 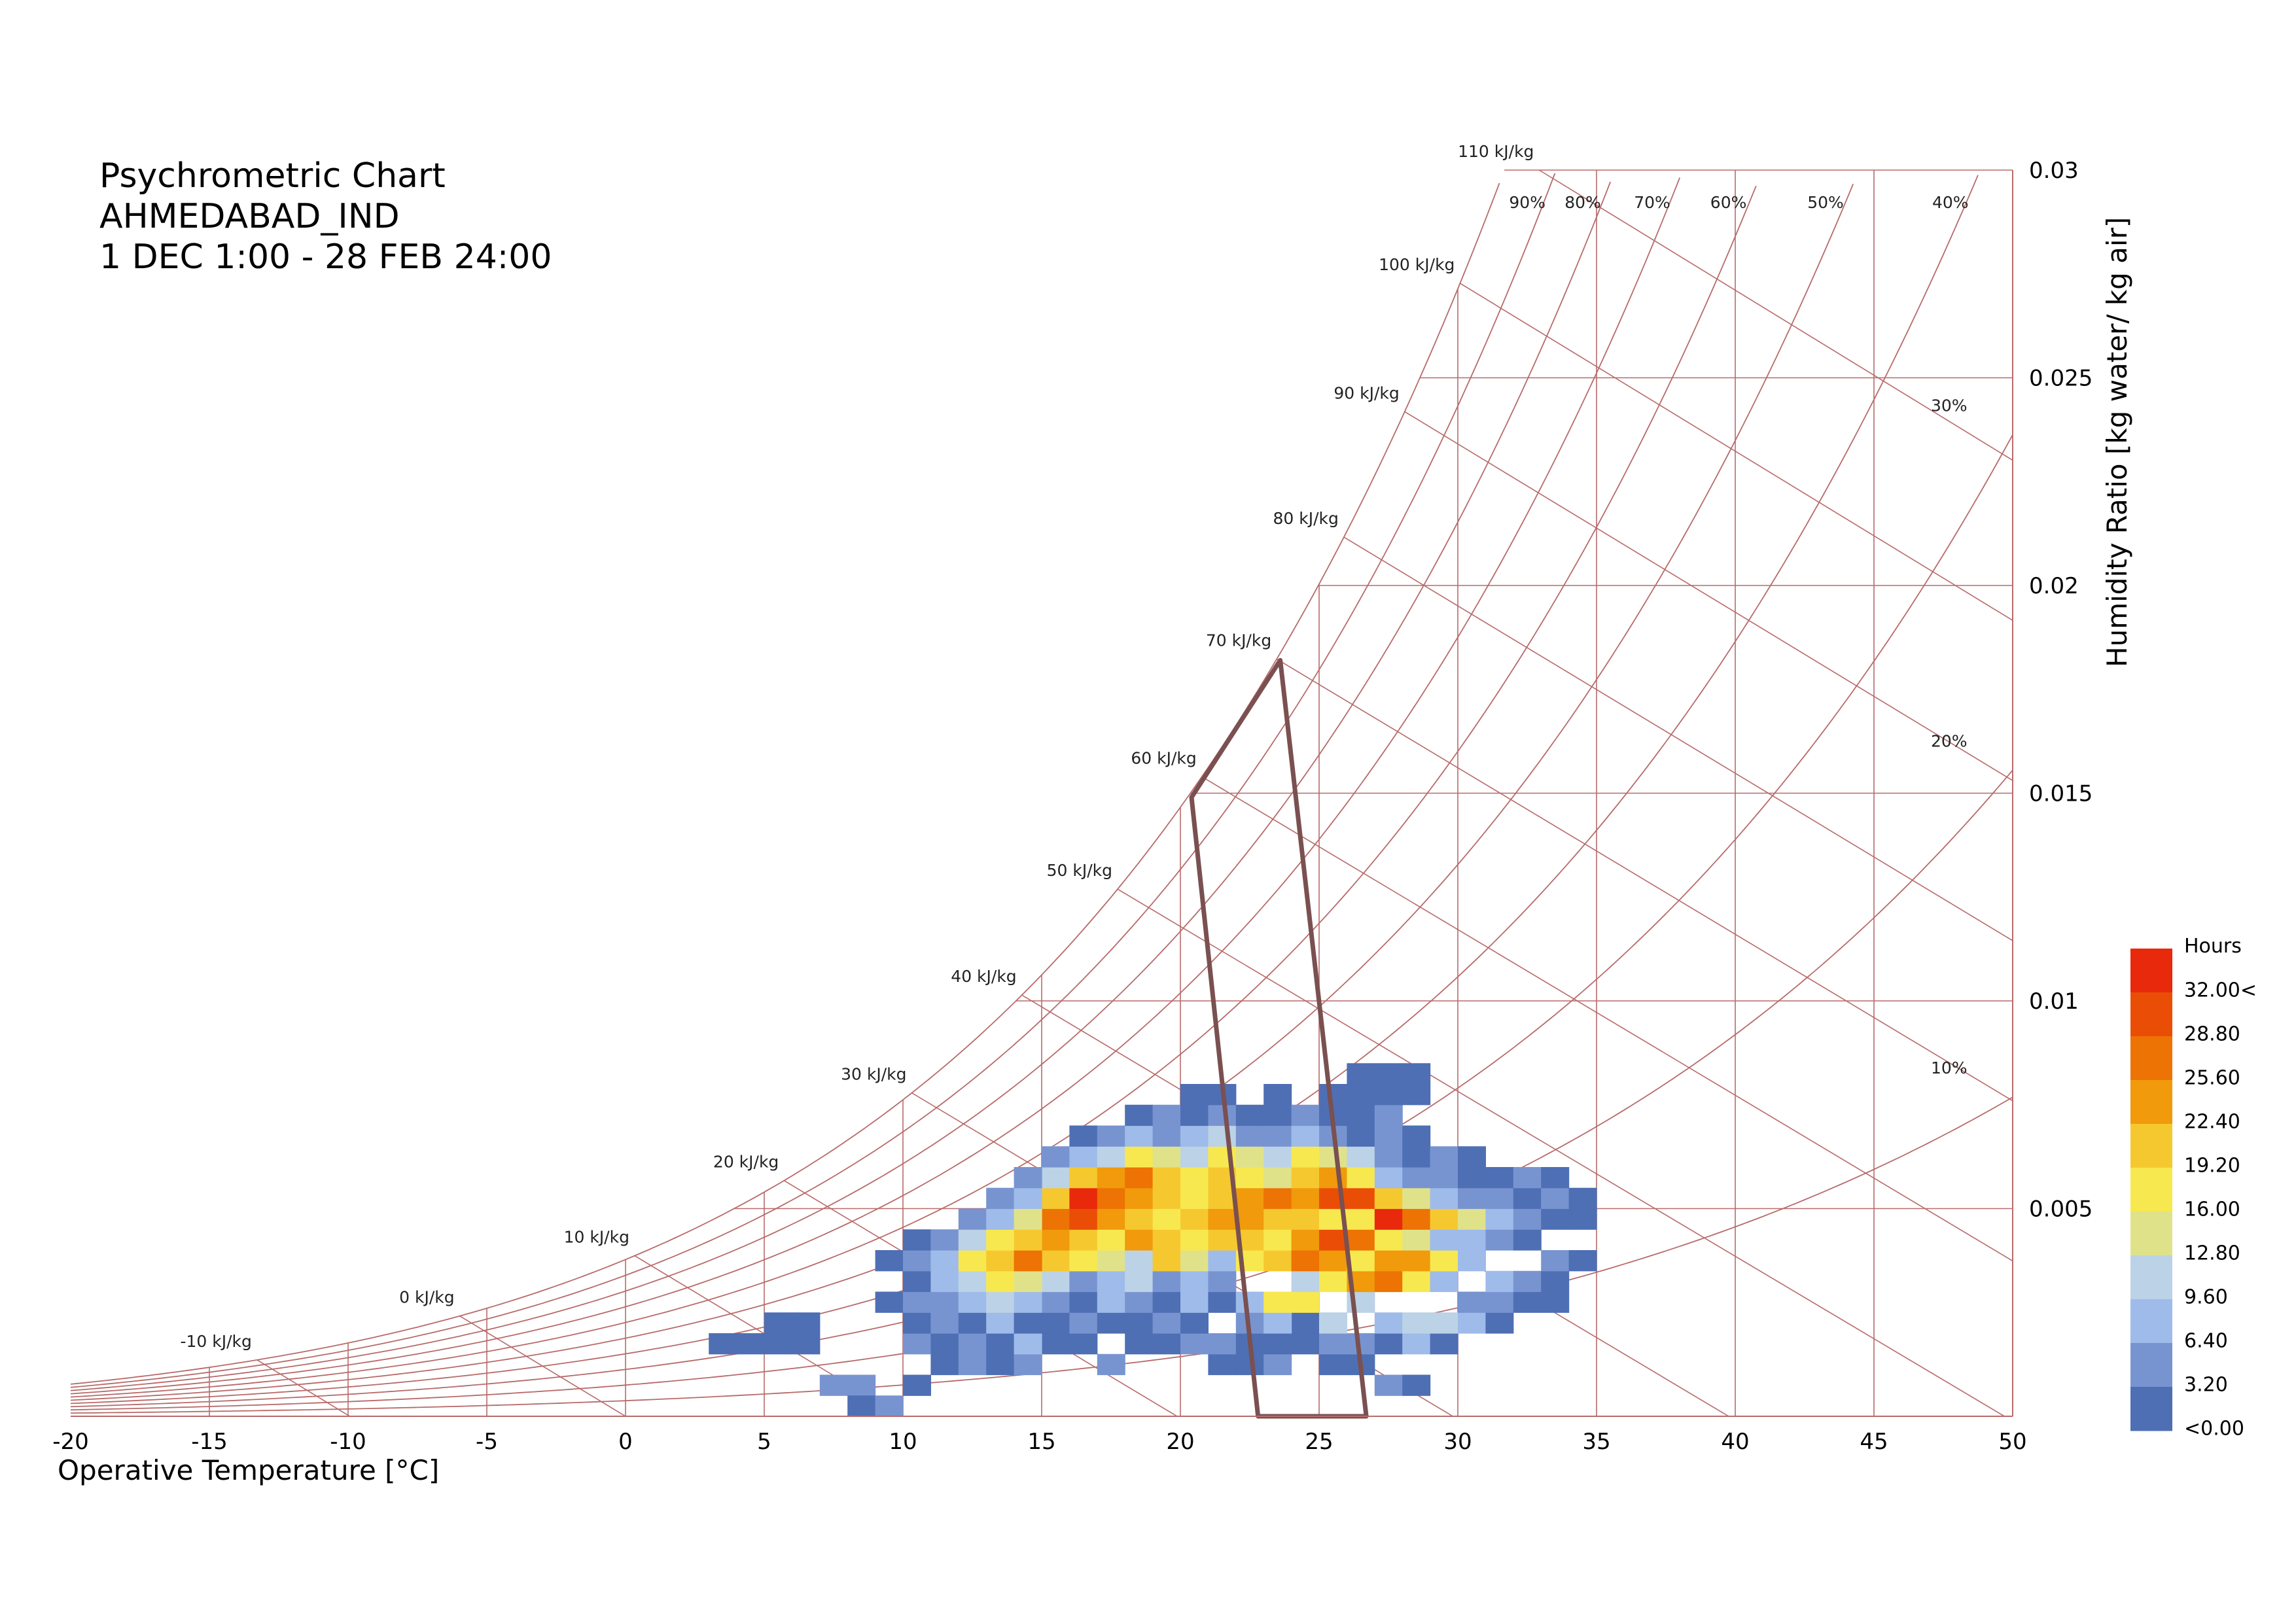 I want to click on rh-curve-label: 90%, so click(x=1527, y=203).